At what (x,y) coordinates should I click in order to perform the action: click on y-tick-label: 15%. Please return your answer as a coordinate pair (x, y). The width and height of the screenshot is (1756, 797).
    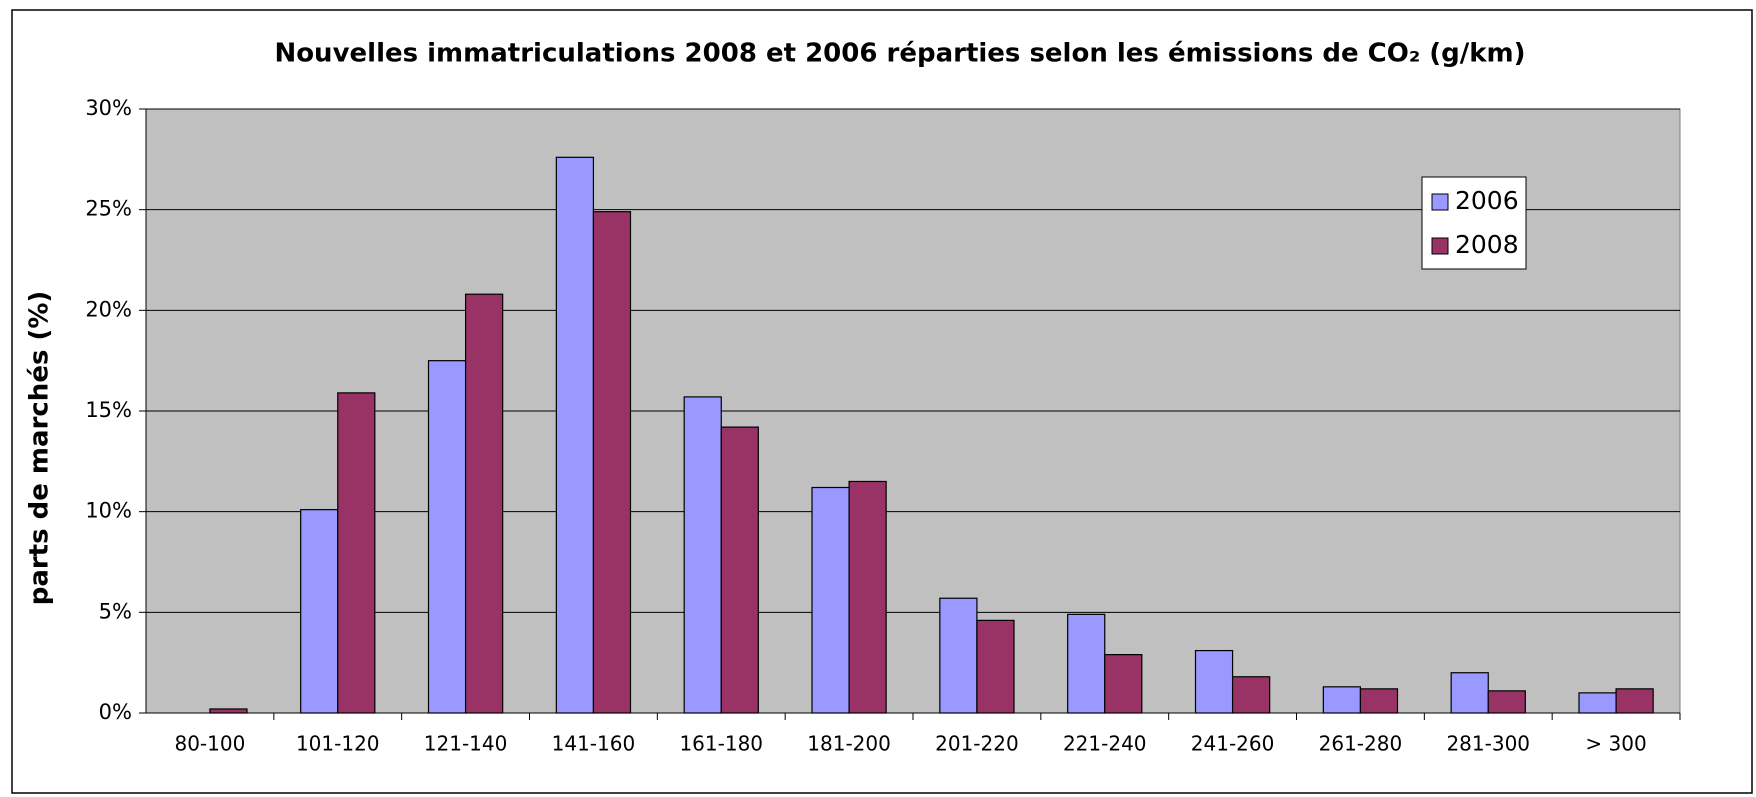
    Looking at the image, I should click on (108, 410).